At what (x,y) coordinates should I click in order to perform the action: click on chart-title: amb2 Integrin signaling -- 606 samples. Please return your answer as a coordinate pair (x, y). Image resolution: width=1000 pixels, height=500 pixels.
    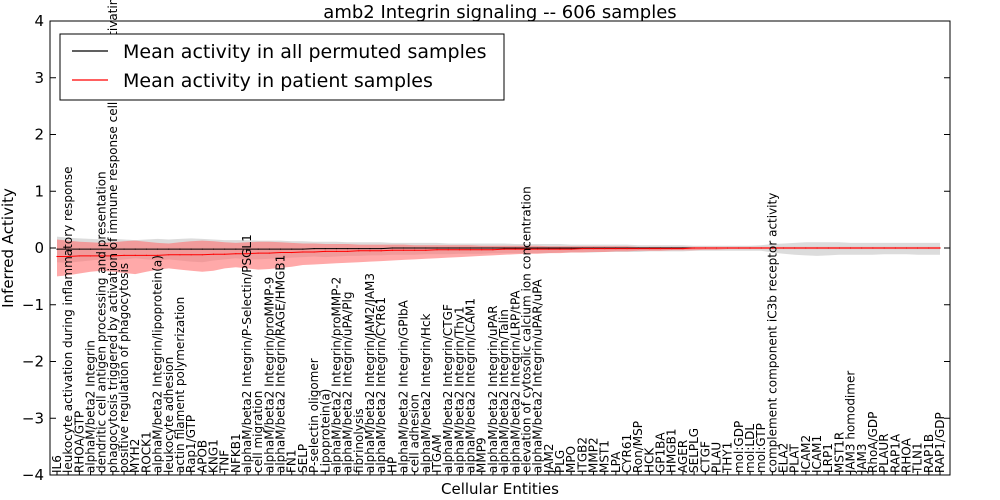
    Looking at the image, I should click on (499, 12).